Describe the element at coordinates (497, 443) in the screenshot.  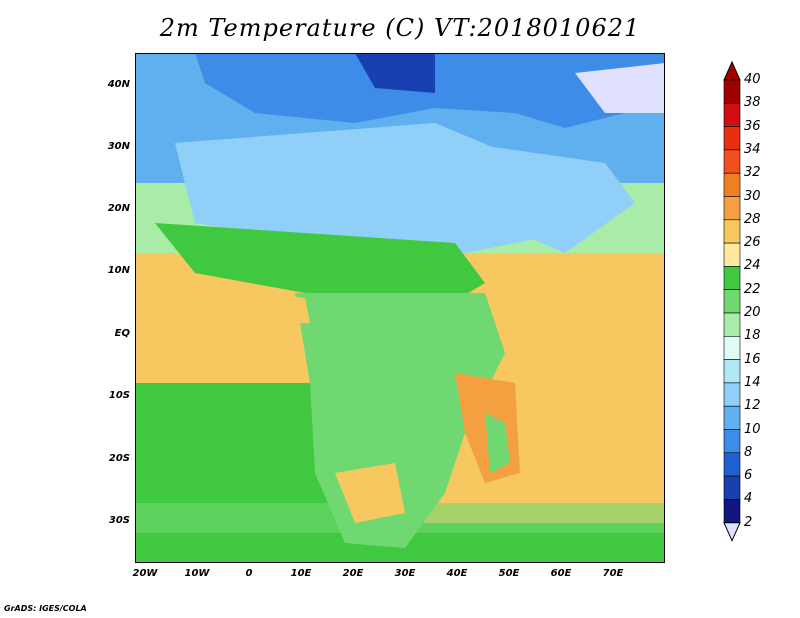
I see `madagascar` at that location.